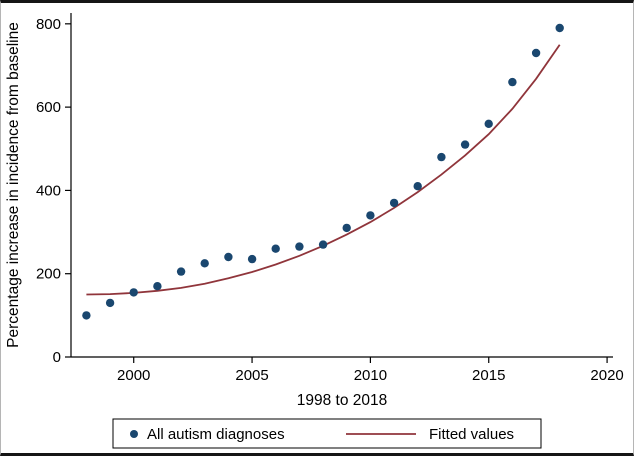 Image resolution: width=634 pixels, height=456 pixels. I want to click on y-tick-label: 0, so click(57, 357).